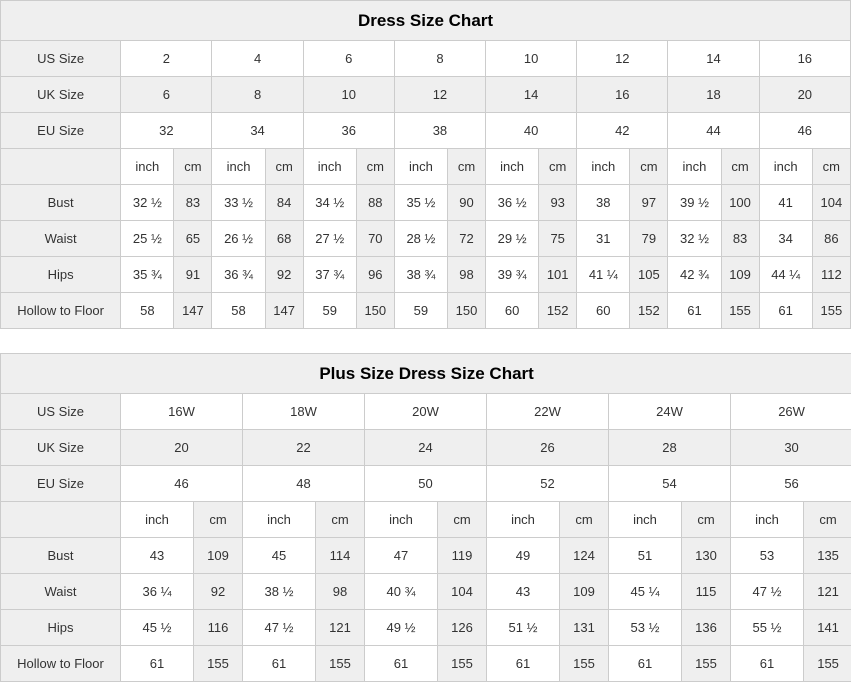  Describe the element at coordinates (645, 555) in the screenshot. I see `measure-inch-cell: 51` at that location.